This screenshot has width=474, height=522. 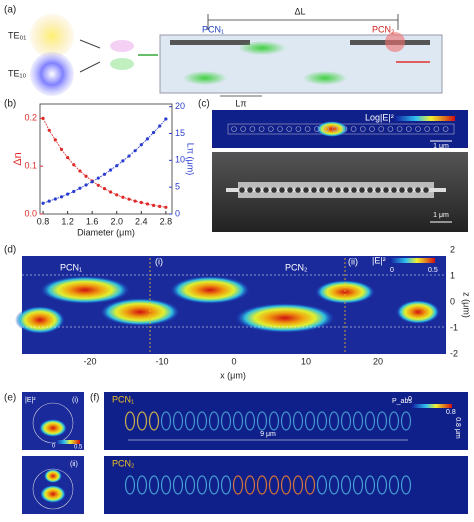 I want to click on x-tick-label: 2.4, so click(x=141, y=221).